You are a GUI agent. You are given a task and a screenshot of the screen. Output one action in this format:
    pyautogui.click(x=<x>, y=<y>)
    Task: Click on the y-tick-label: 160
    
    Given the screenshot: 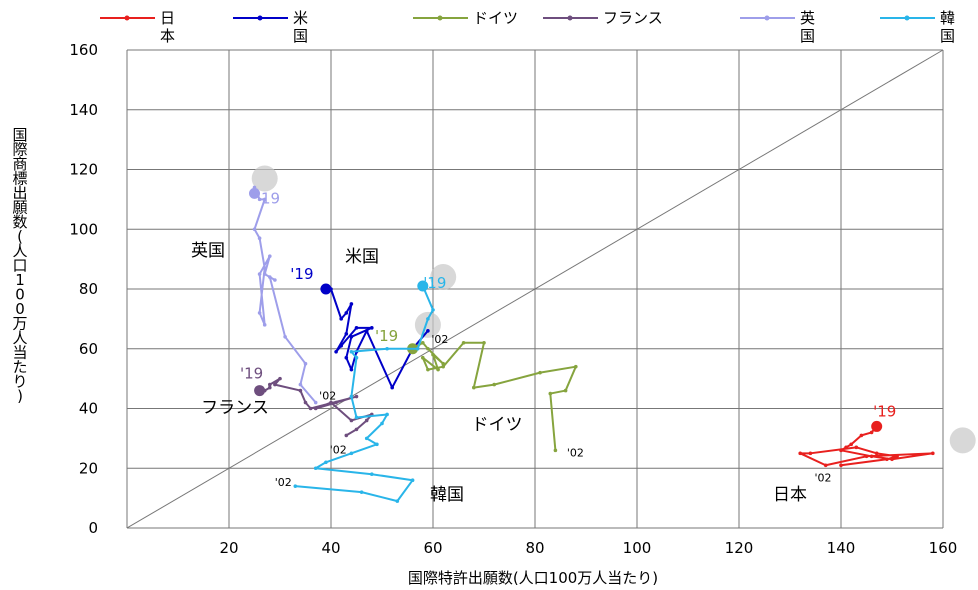 What is the action you would take?
    pyautogui.click(x=83, y=50)
    